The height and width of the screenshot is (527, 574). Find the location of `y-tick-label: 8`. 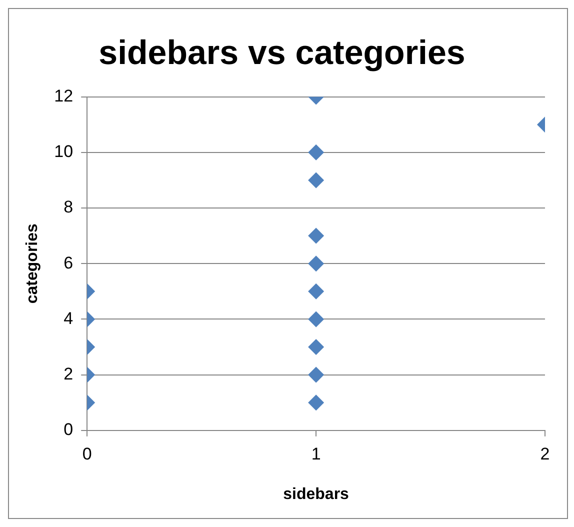

y-tick-label: 8 is located at coordinates (69, 207).